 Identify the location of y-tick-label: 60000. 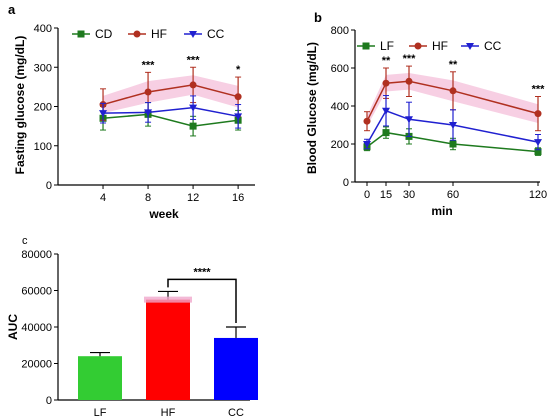
(36, 292).